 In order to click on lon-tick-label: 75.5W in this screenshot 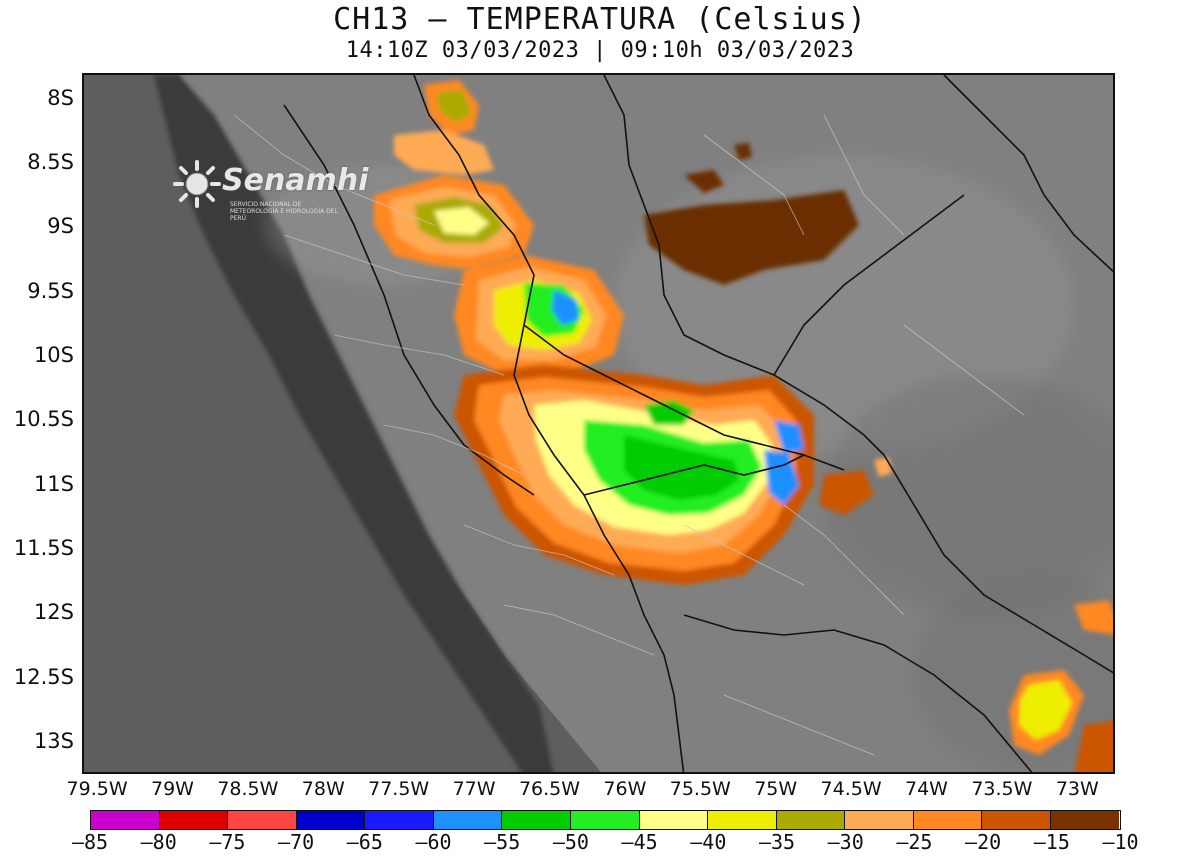, I will do `click(700, 789)`.